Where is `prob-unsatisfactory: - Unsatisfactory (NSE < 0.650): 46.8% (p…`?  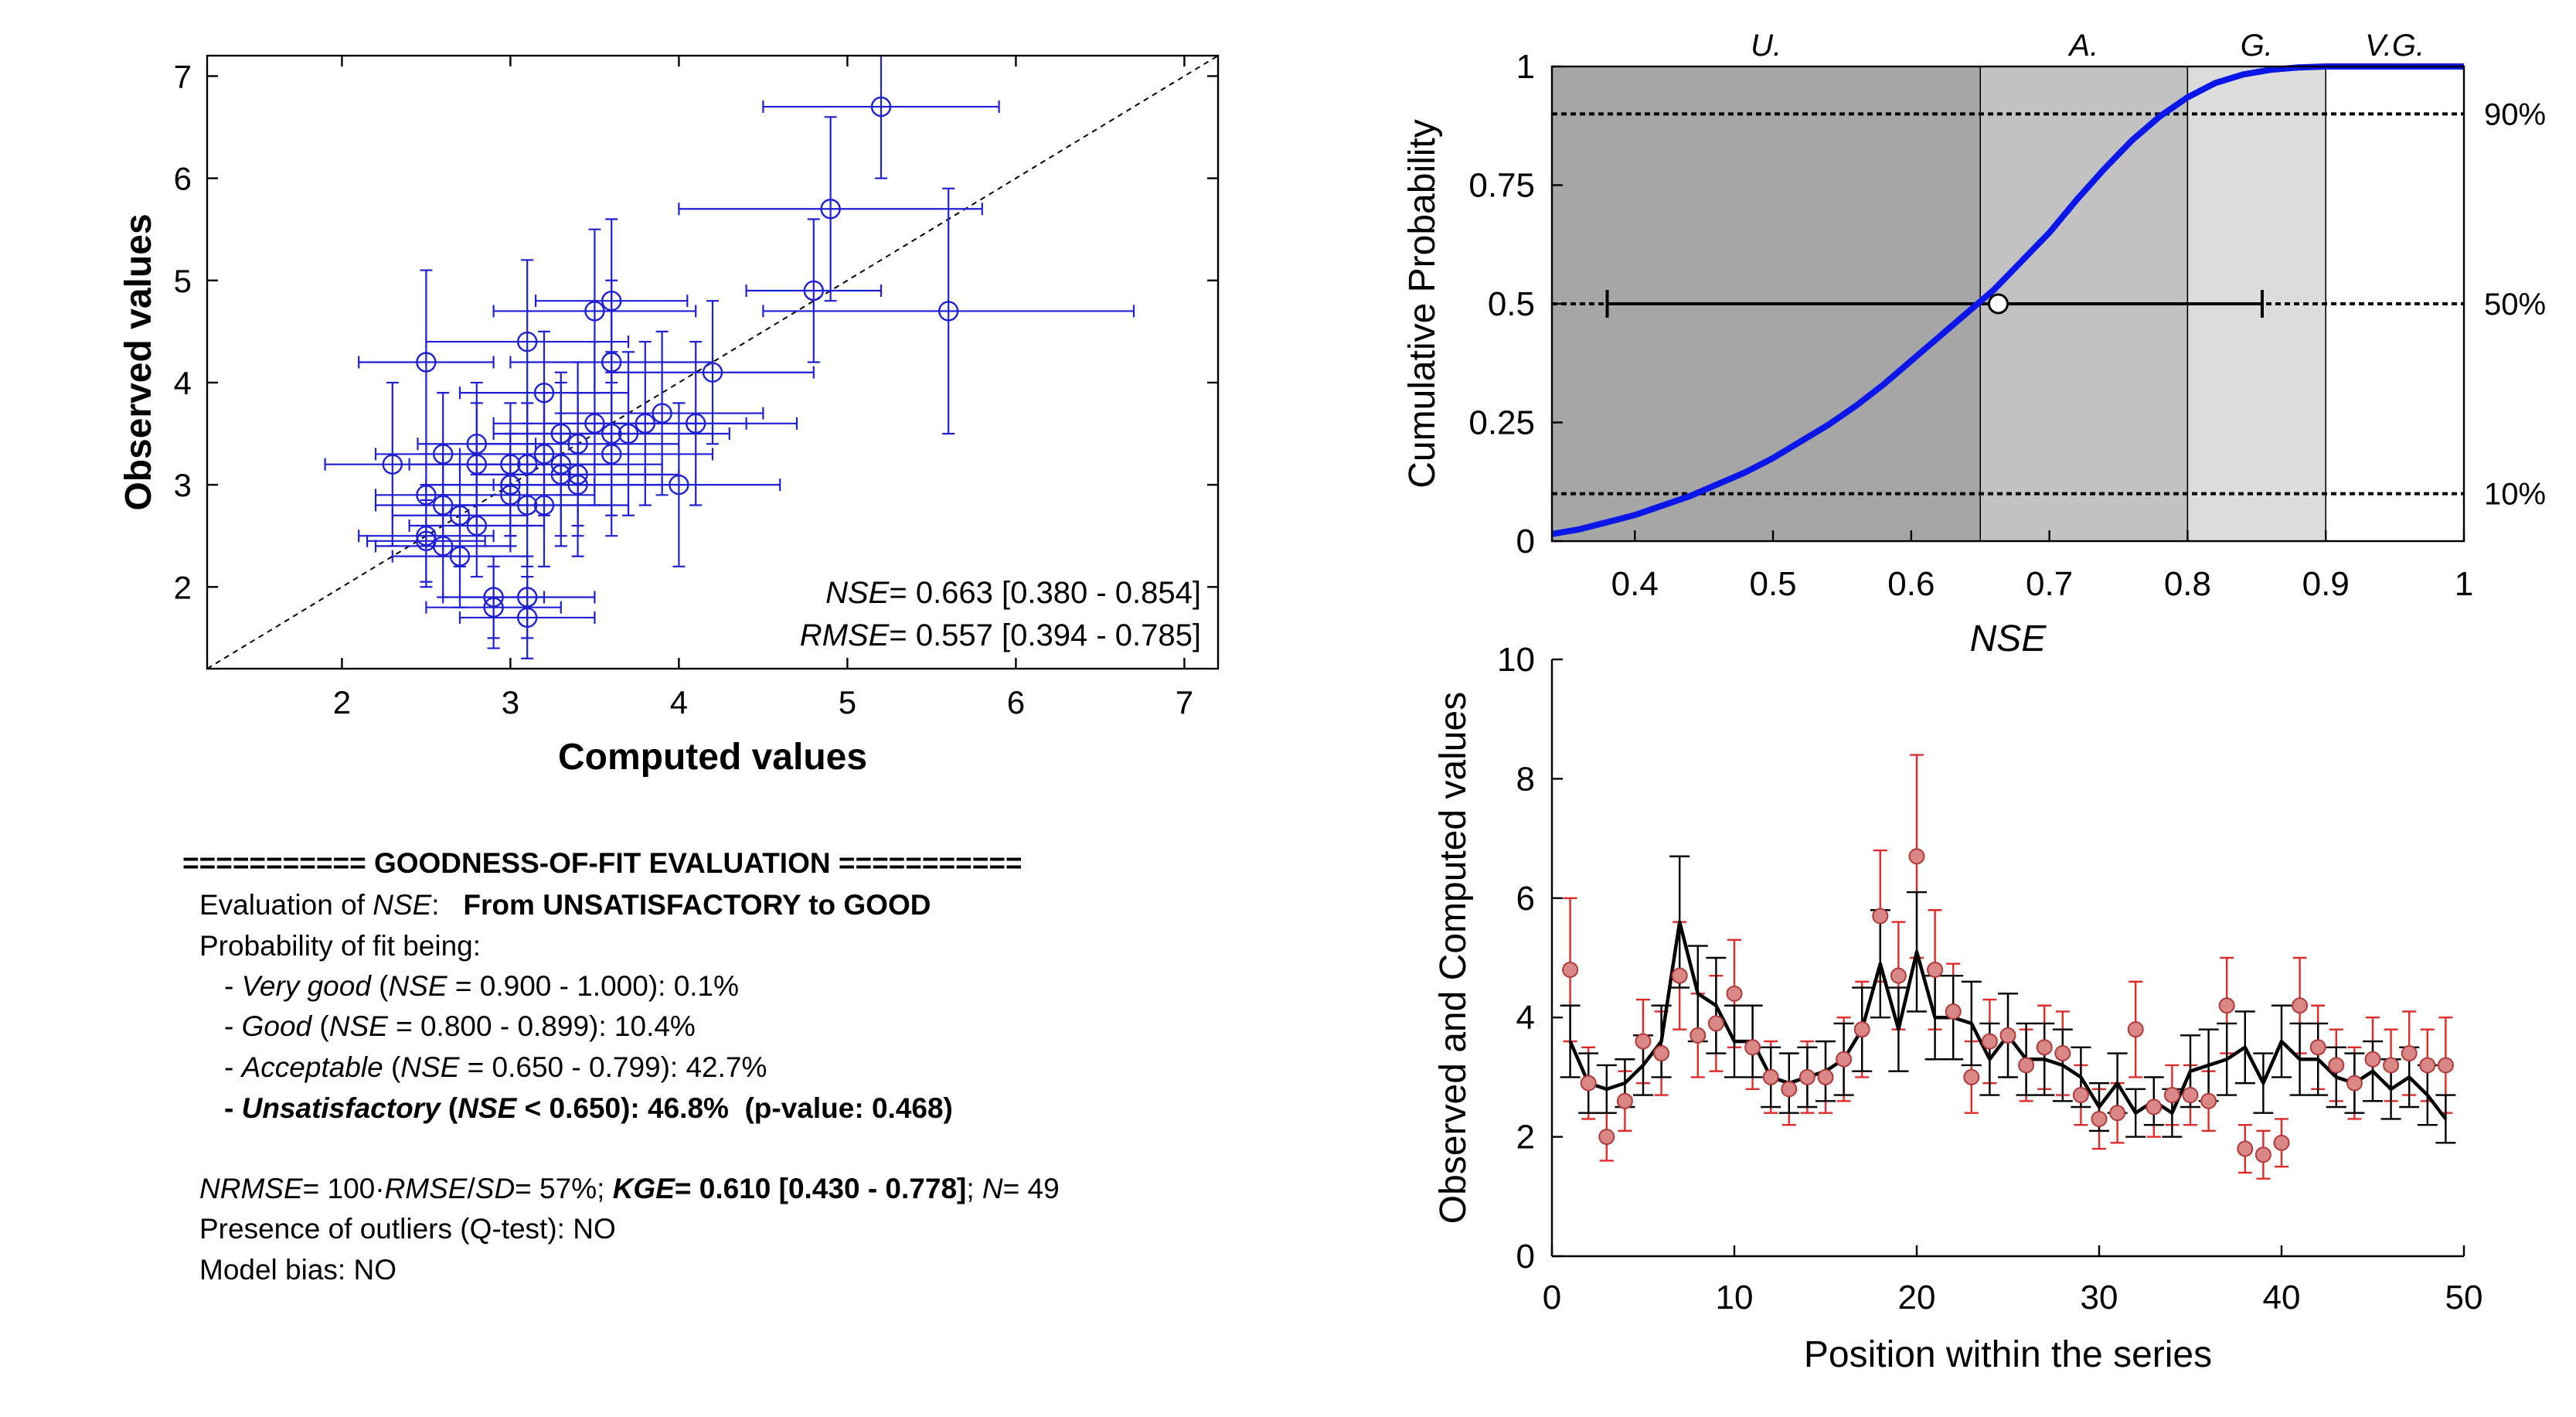
prob-unsatisfactory: - Unsatisfactory (NSE < 0.650): 46.8% (p… is located at coordinates (588, 1108).